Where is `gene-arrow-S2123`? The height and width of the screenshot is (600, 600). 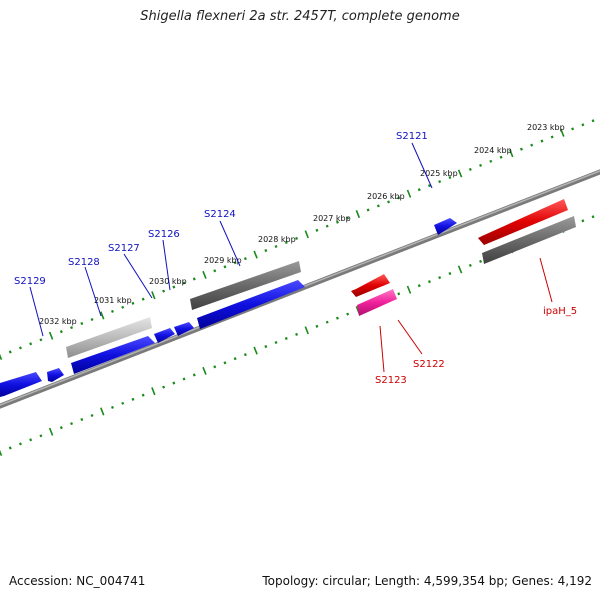 gene-arrow-S2123 is located at coordinates (377, 302).